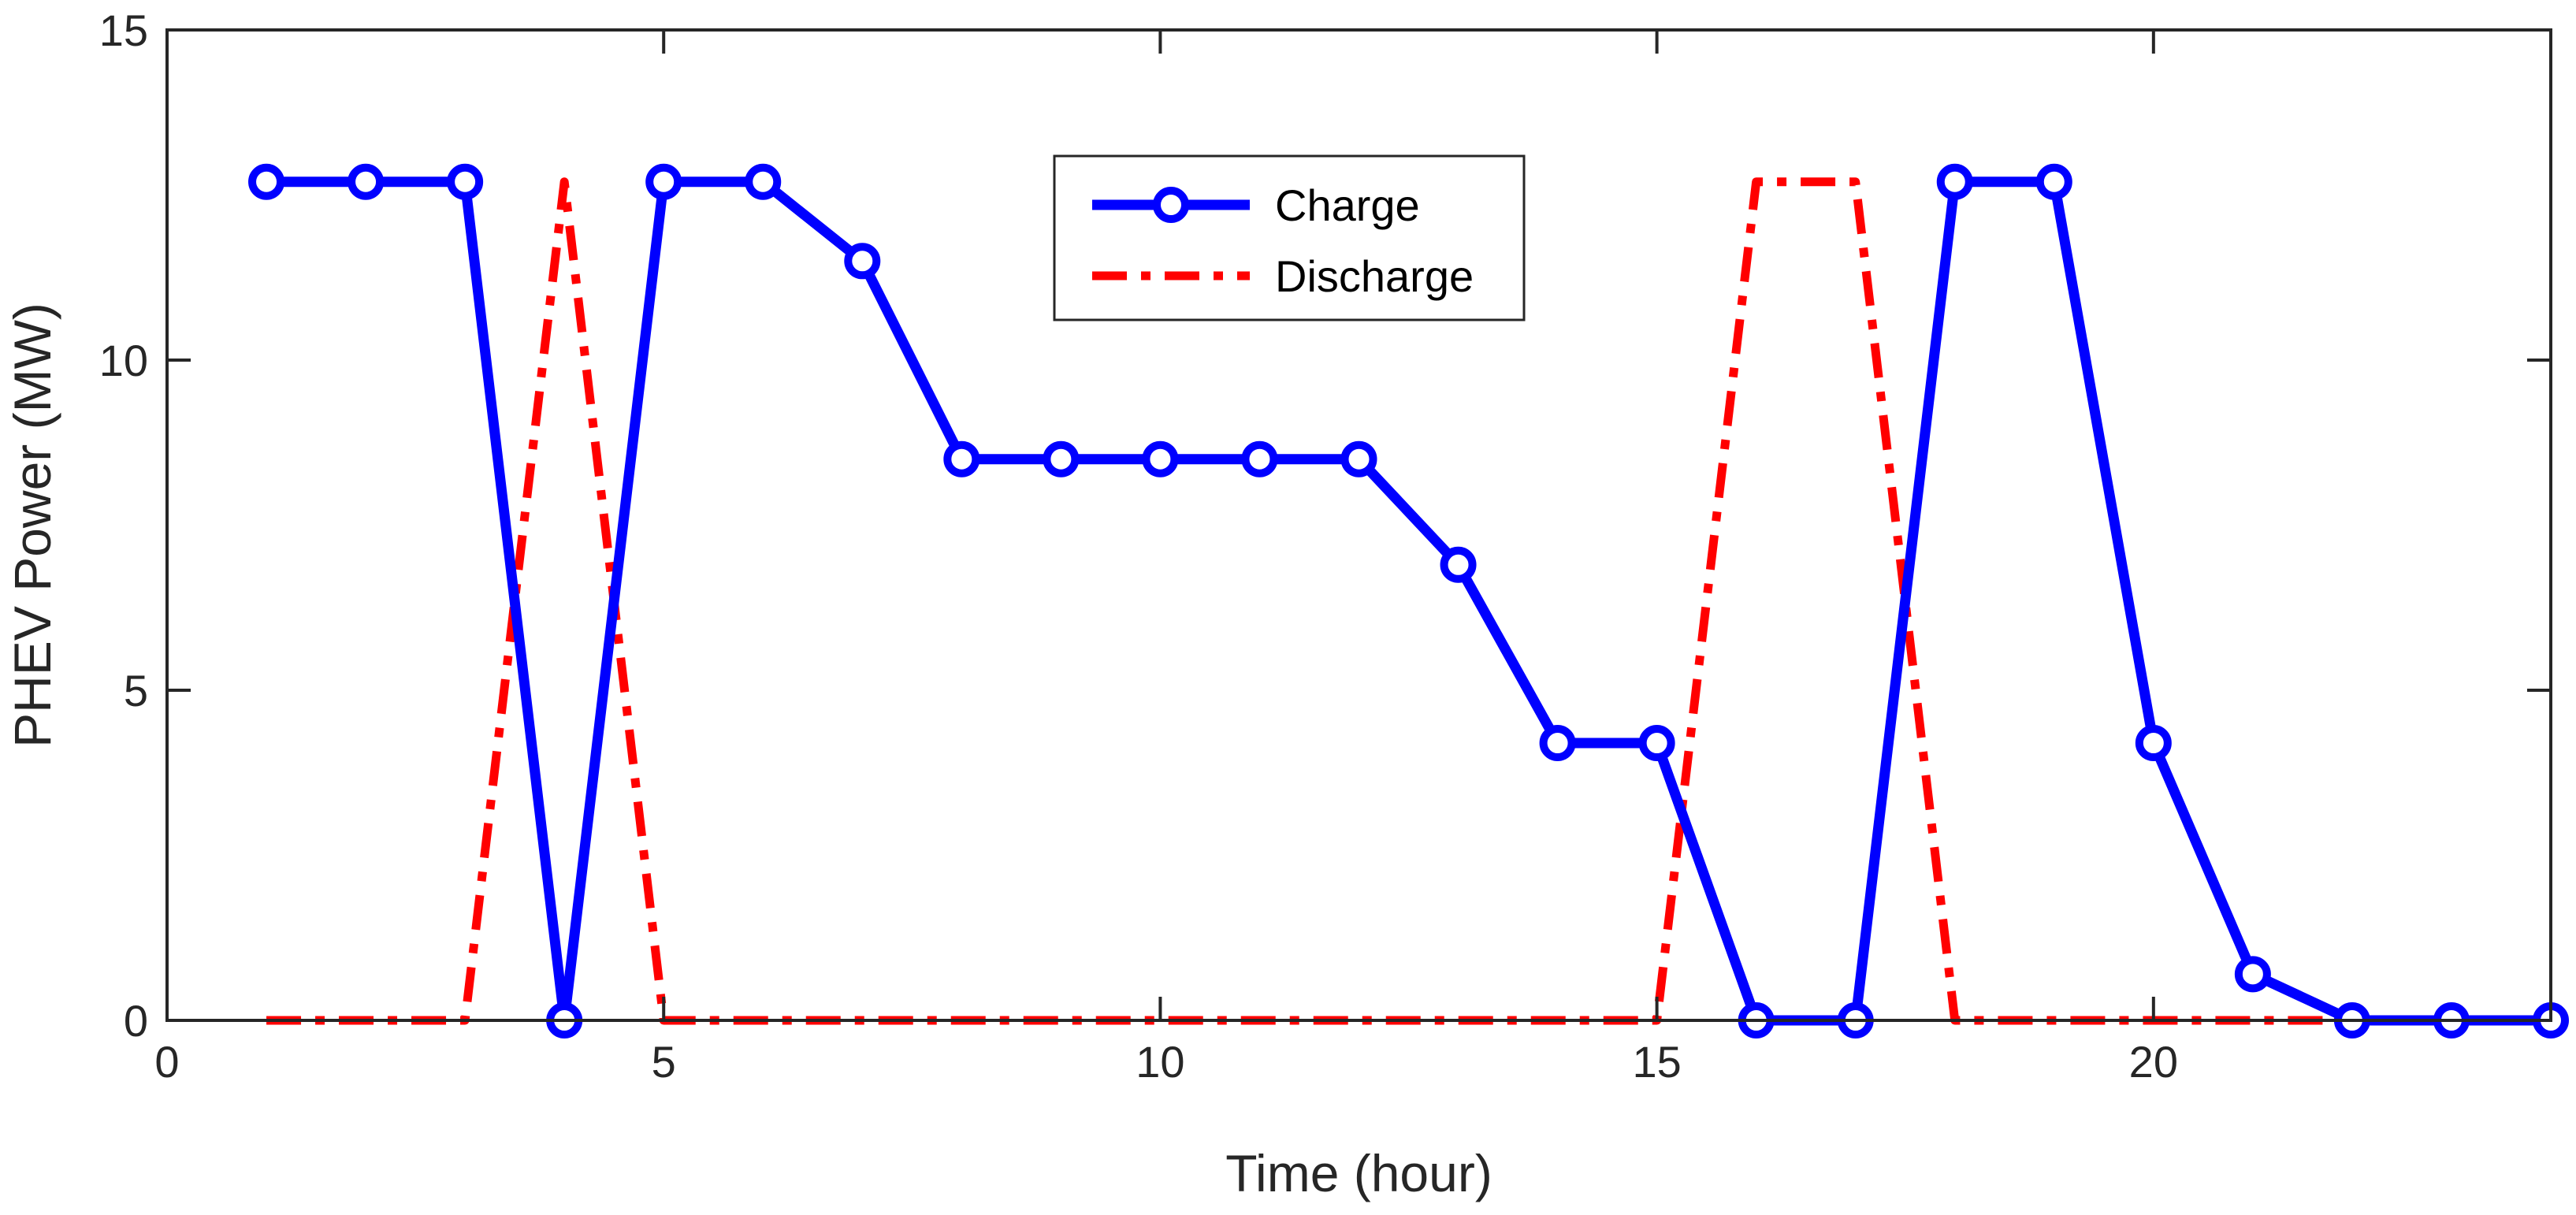  What do you see at coordinates (2153, 1062) in the screenshot?
I see `x-tick-label: 20` at bounding box center [2153, 1062].